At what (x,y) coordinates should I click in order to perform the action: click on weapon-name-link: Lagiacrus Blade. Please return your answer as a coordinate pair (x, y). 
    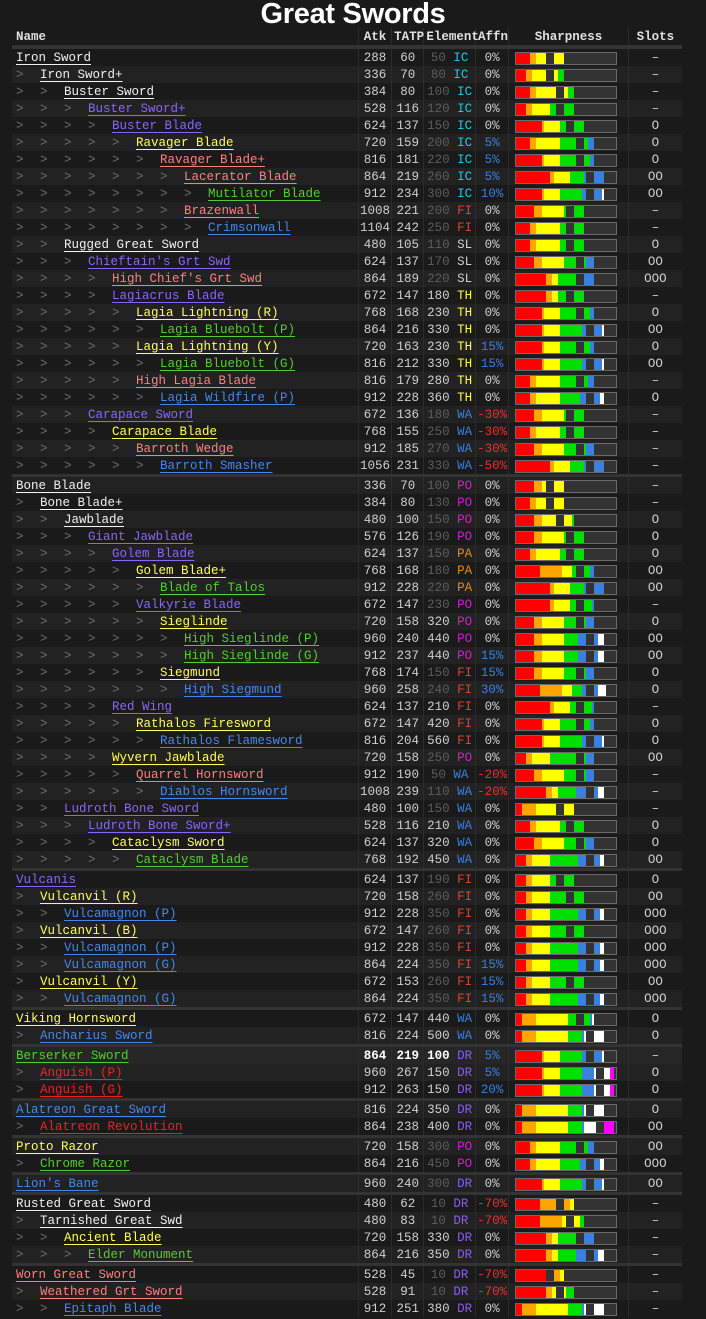
    Looking at the image, I should click on (168, 295).